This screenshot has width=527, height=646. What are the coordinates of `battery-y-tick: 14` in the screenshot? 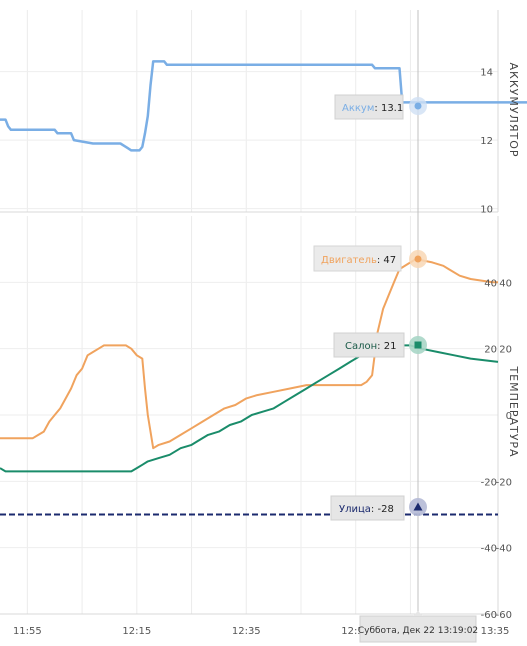 It's located at (486, 73).